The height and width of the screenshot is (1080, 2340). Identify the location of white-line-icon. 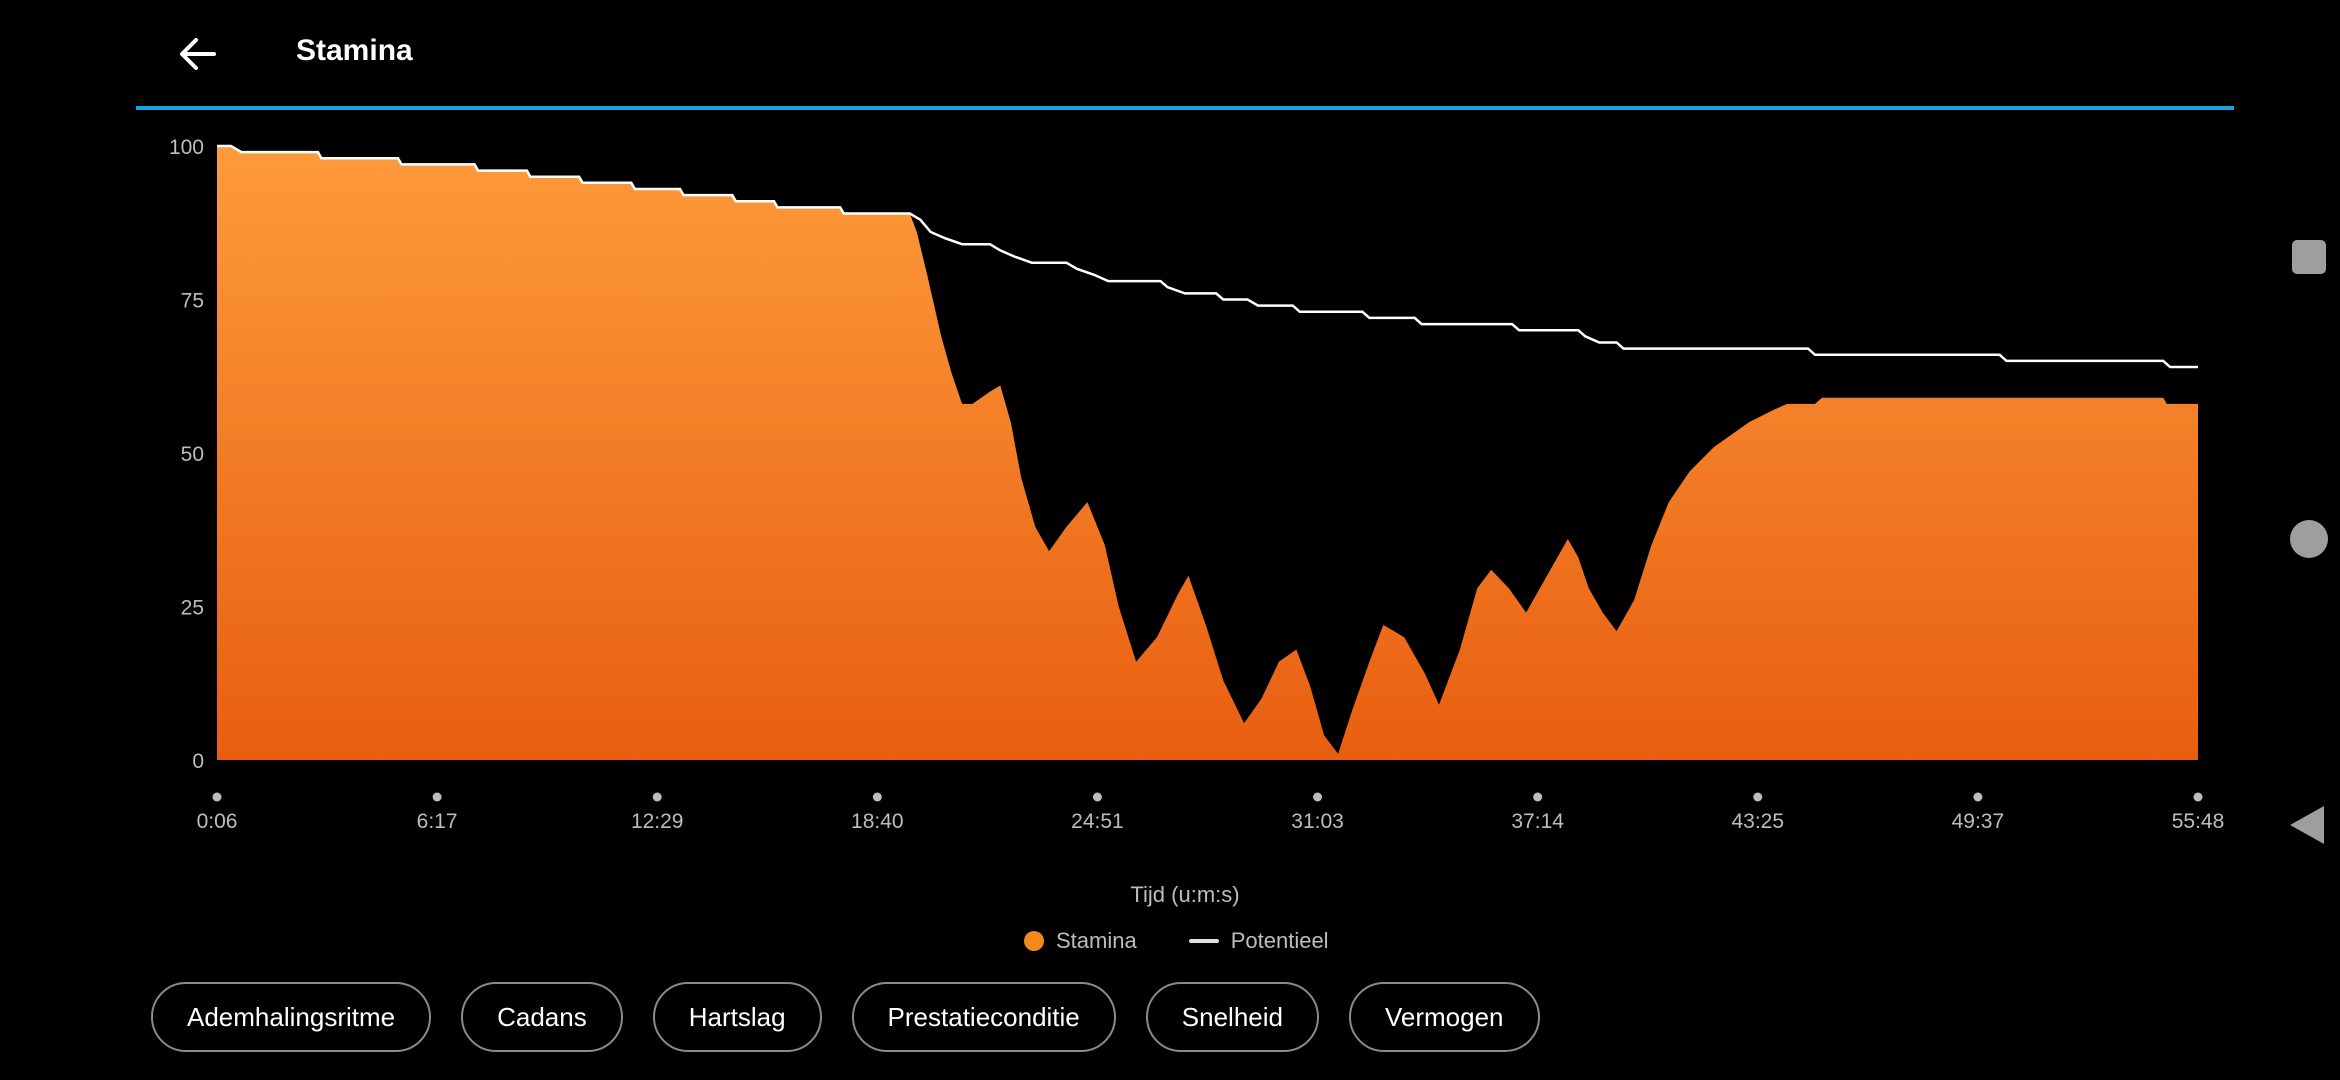
(1203, 941).